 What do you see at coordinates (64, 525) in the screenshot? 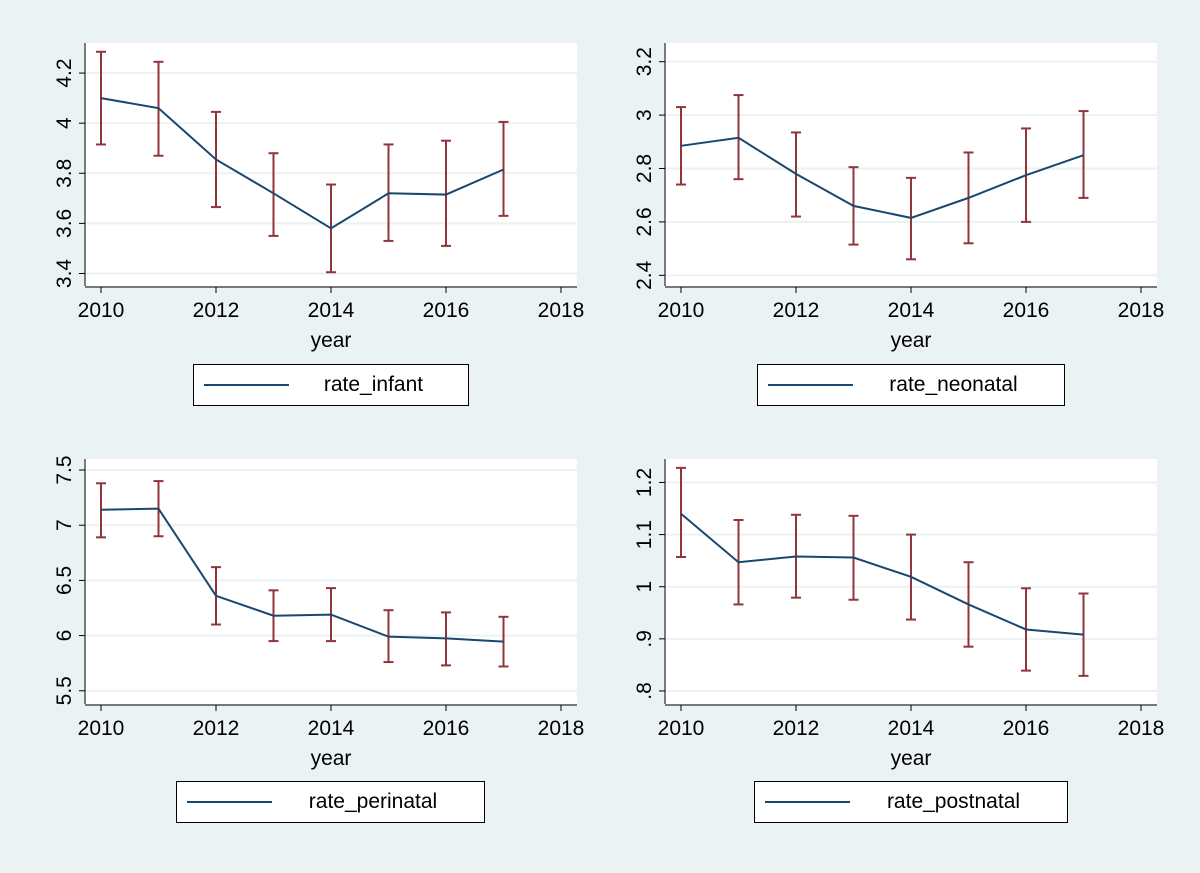
I see `y-tick-label: 7` at bounding box center [64, 525].